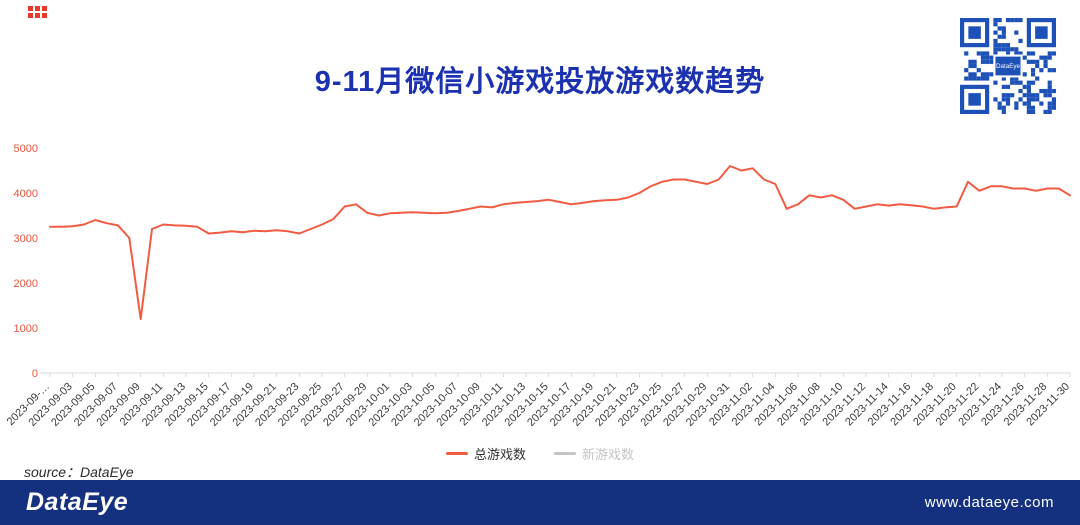  I want to click on legend-item-total-games: 总游戏数, so click(485, 453).